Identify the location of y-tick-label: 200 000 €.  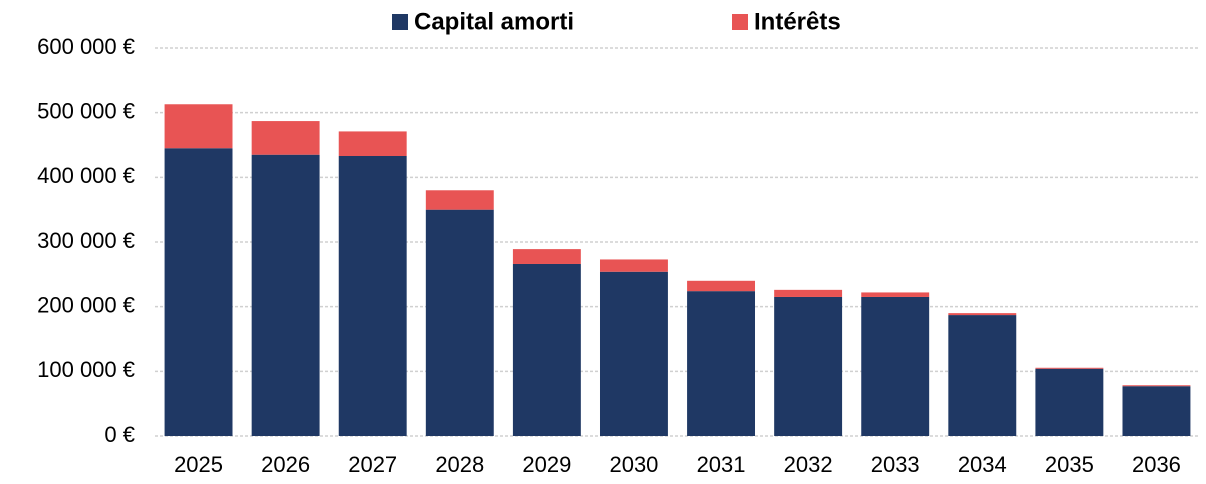
(86, 304).